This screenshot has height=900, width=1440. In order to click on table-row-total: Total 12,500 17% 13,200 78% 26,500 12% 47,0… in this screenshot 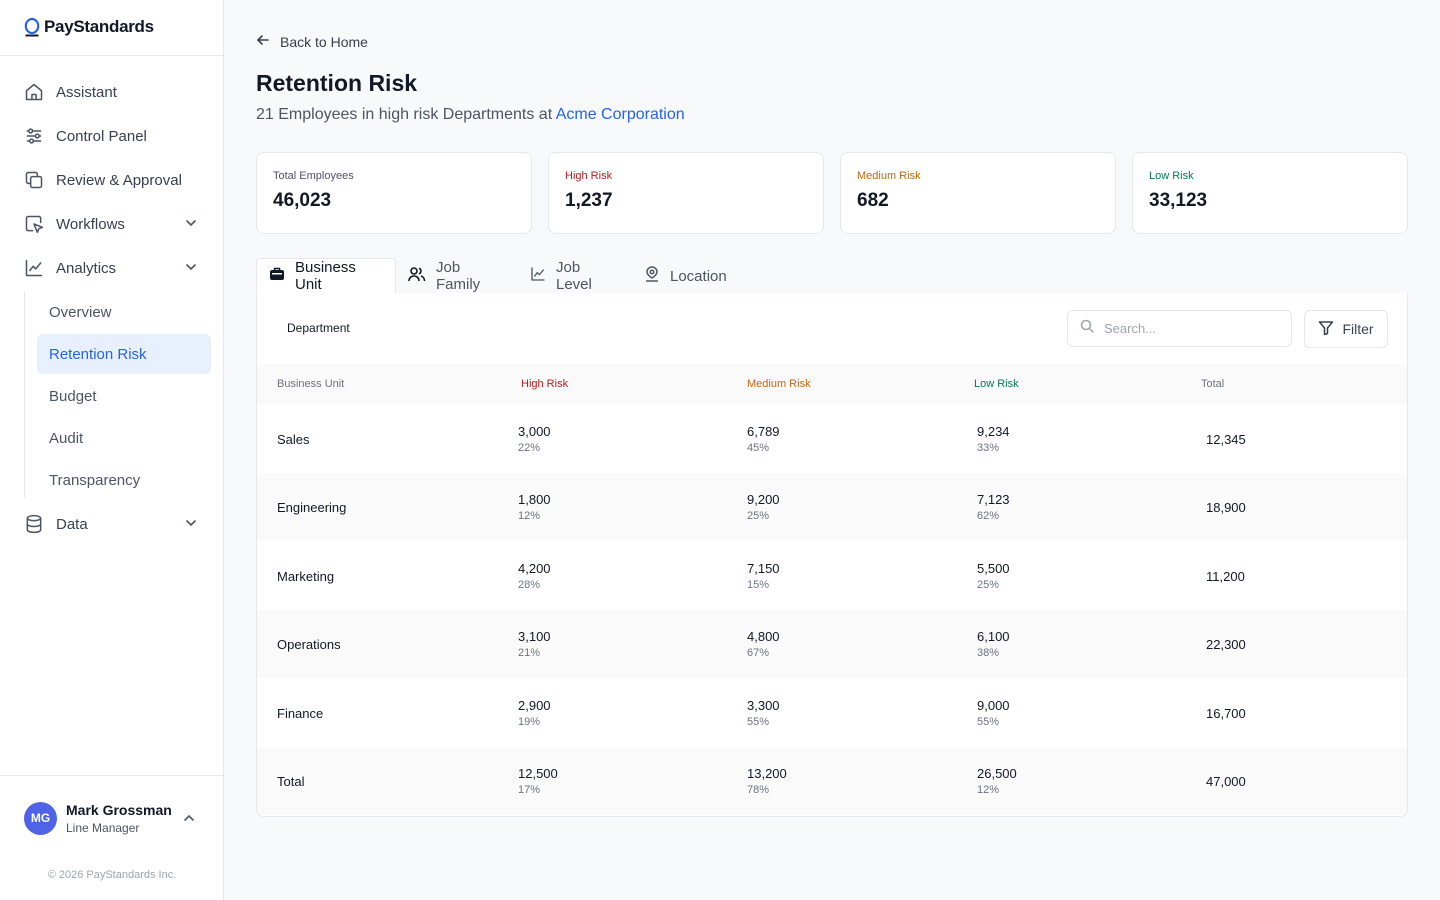, I will do `click(832, 781)`.